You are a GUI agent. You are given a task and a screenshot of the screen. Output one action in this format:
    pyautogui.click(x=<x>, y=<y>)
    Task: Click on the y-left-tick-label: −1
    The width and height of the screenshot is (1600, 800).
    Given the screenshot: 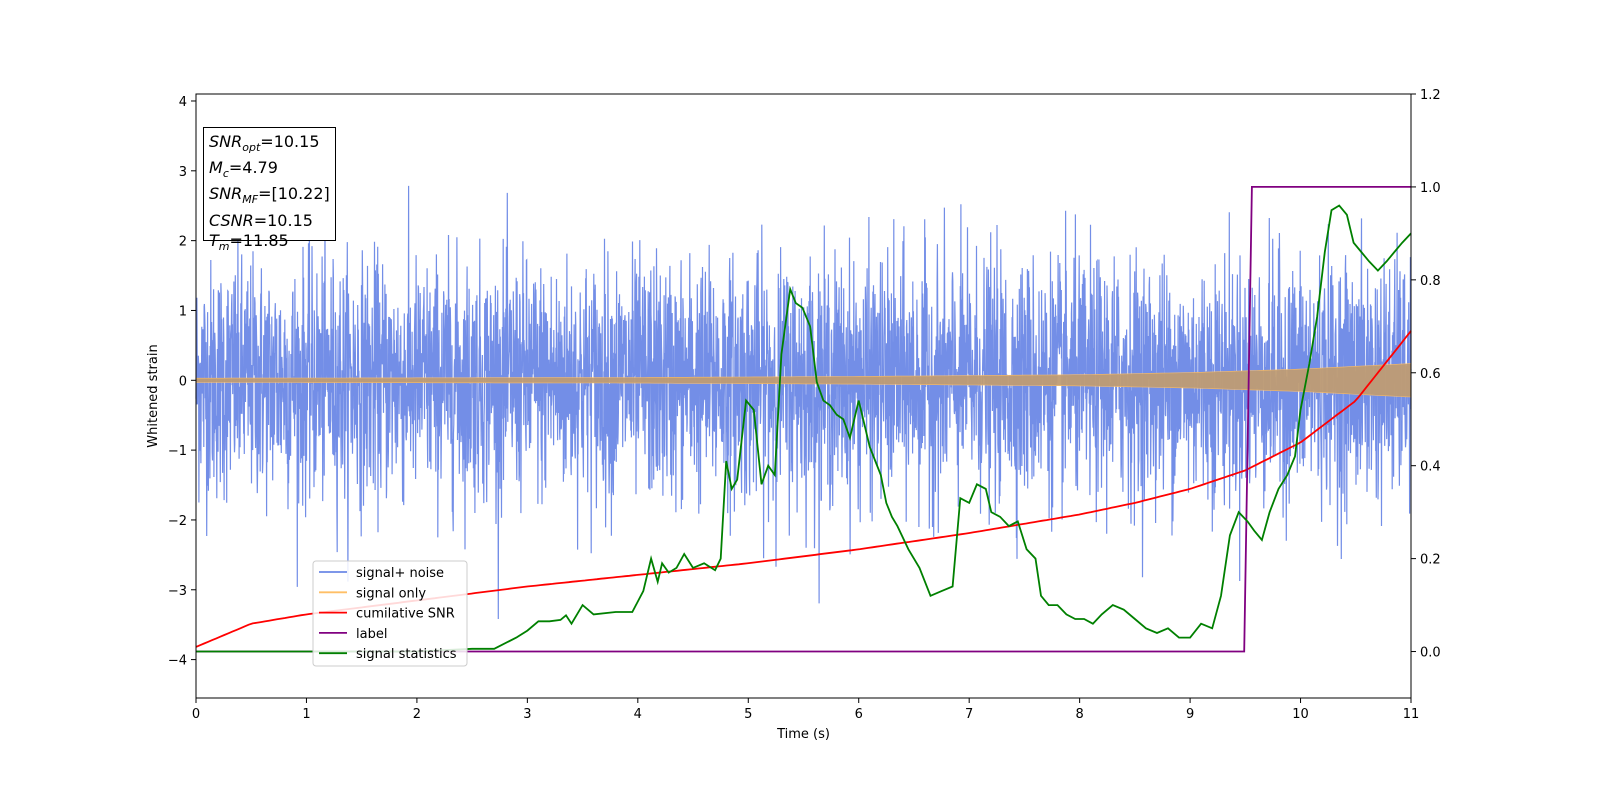 What is the action you would take?
    pyautogui.click(x=177, y=451)
    